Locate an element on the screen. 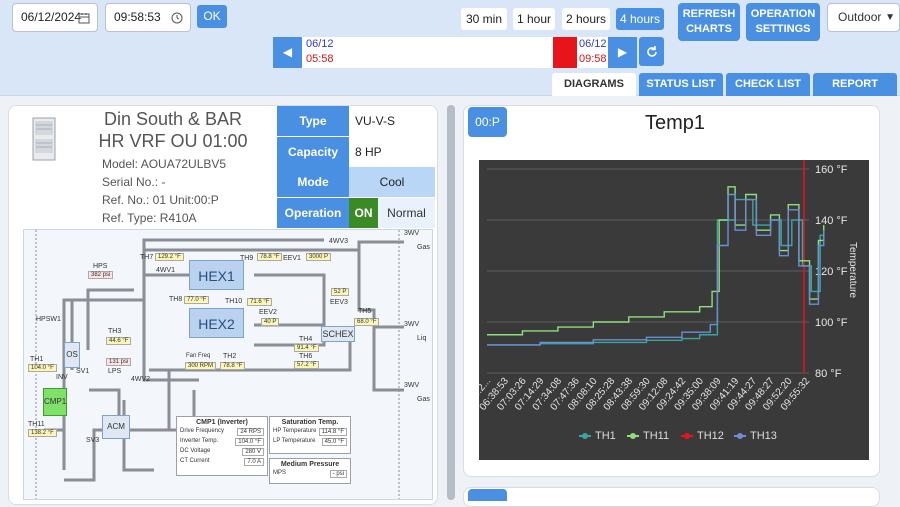  value-th10: 71.6 °F is located at coordinates (260, 302).